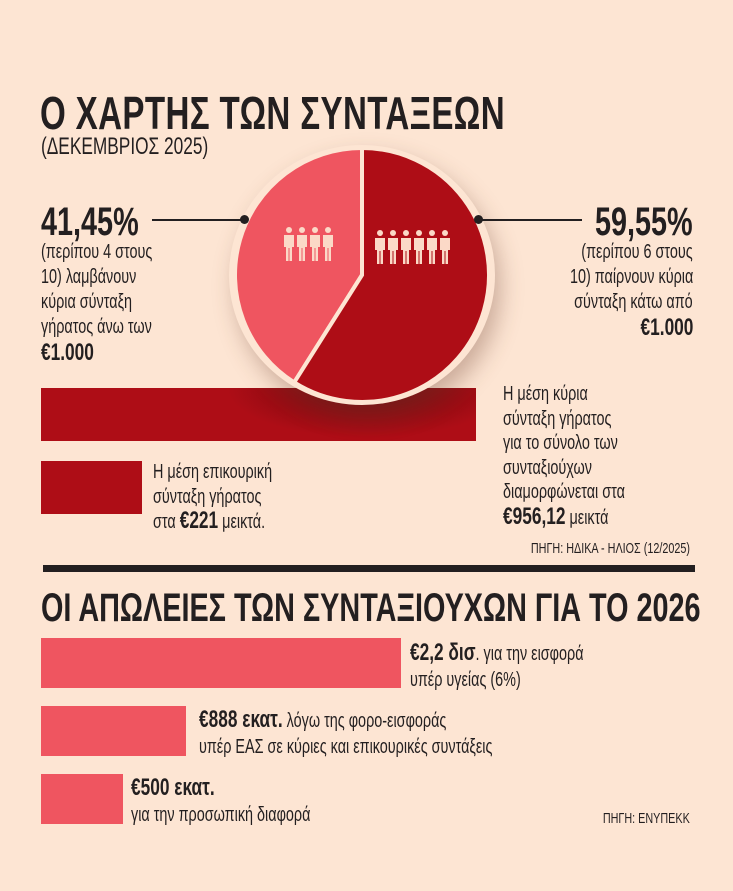 The image size is (733, 891). I want to click on right-leader-line, so click(530, 220).